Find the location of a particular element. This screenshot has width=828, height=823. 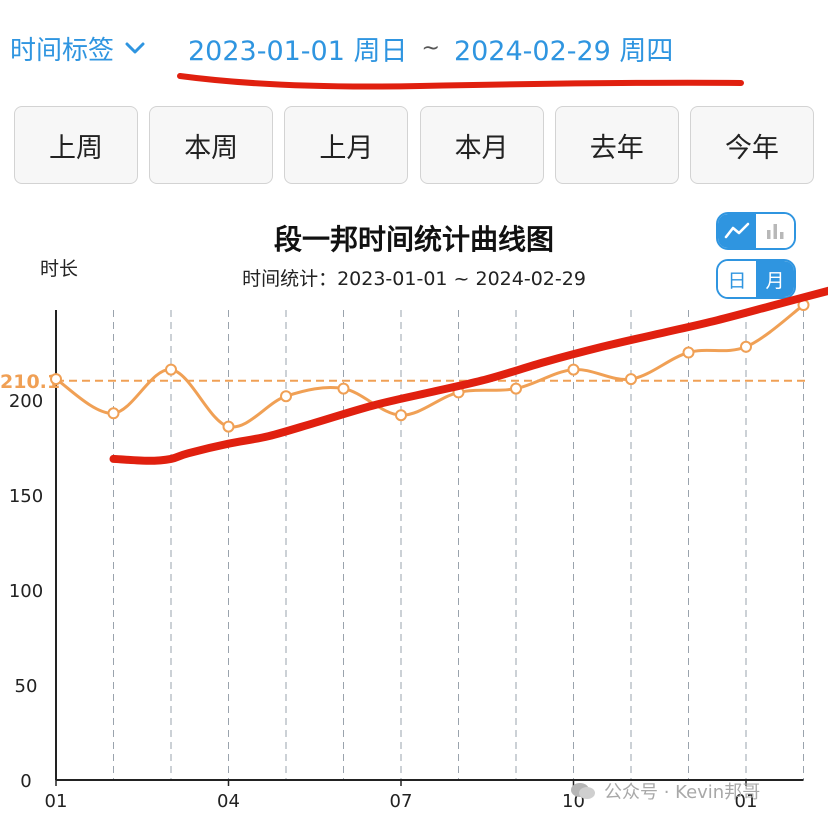

this-month-button: 本月 is located at coordinates (481, 145).